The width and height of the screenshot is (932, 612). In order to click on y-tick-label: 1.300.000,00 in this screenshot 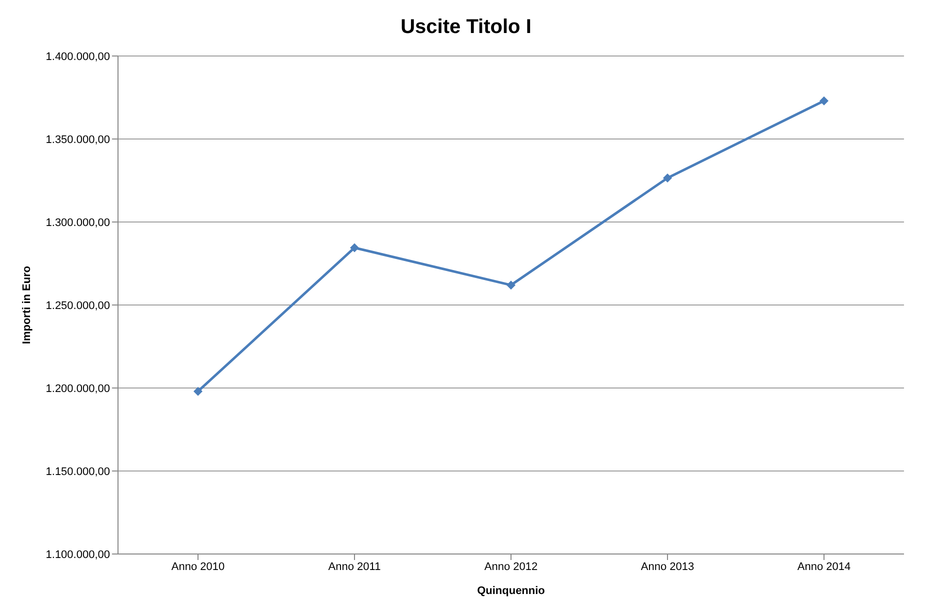, I will do `click(78, 222)`.